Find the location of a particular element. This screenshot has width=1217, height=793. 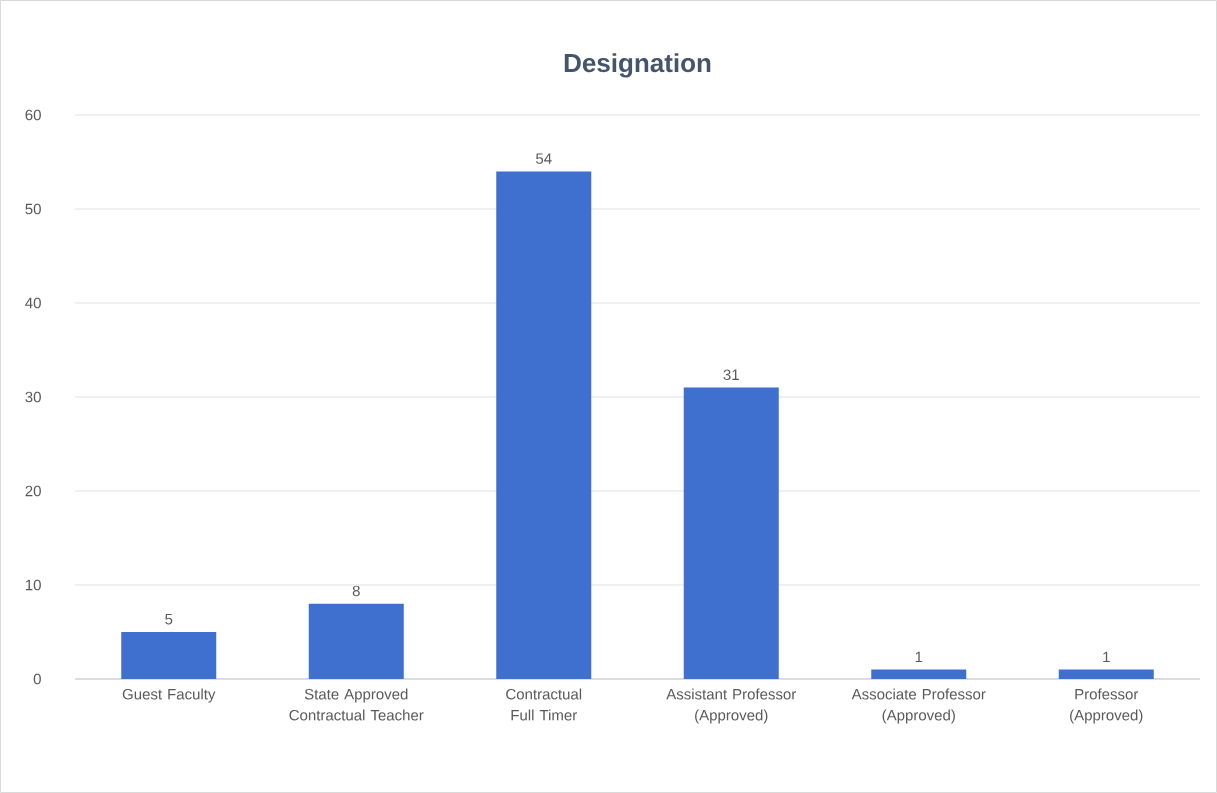

y-tick-label: 20 is located at coordinates (33, 491).